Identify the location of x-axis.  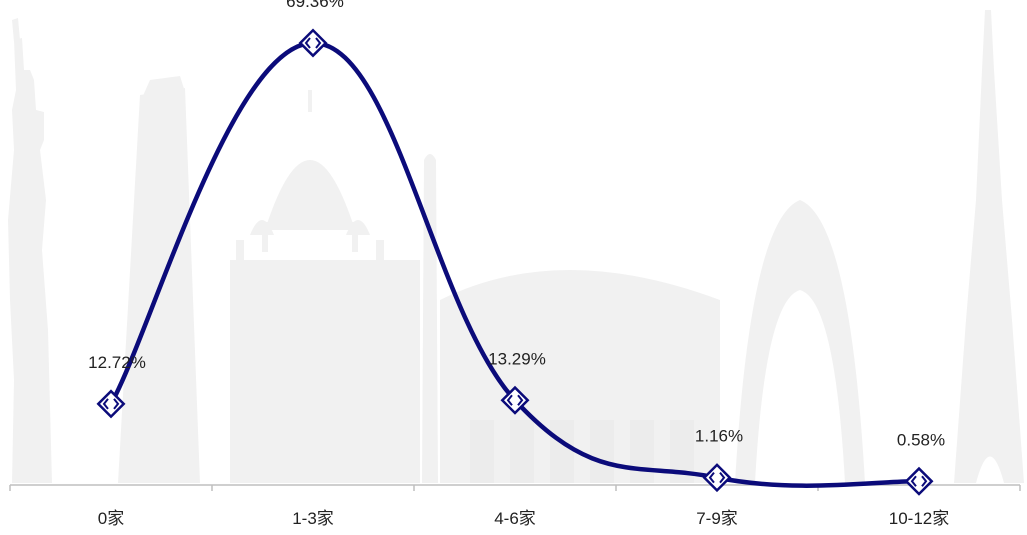
(515, 487).